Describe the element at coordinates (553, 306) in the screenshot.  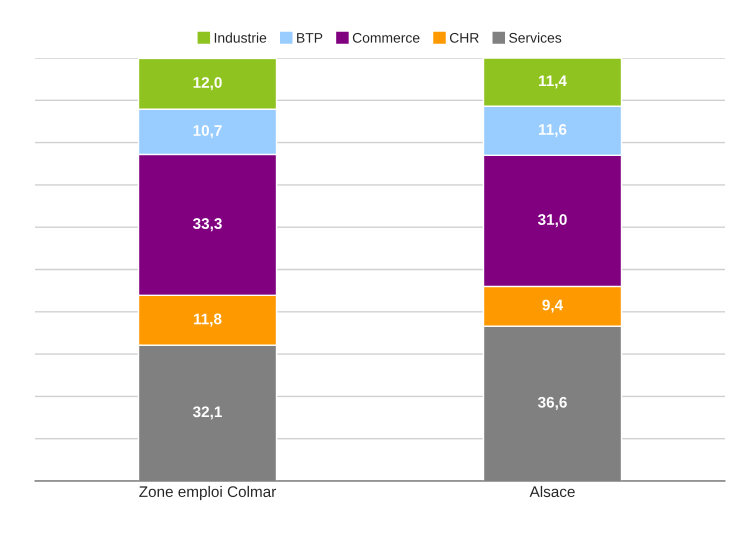
I see `data-label: 9,4` at that location.